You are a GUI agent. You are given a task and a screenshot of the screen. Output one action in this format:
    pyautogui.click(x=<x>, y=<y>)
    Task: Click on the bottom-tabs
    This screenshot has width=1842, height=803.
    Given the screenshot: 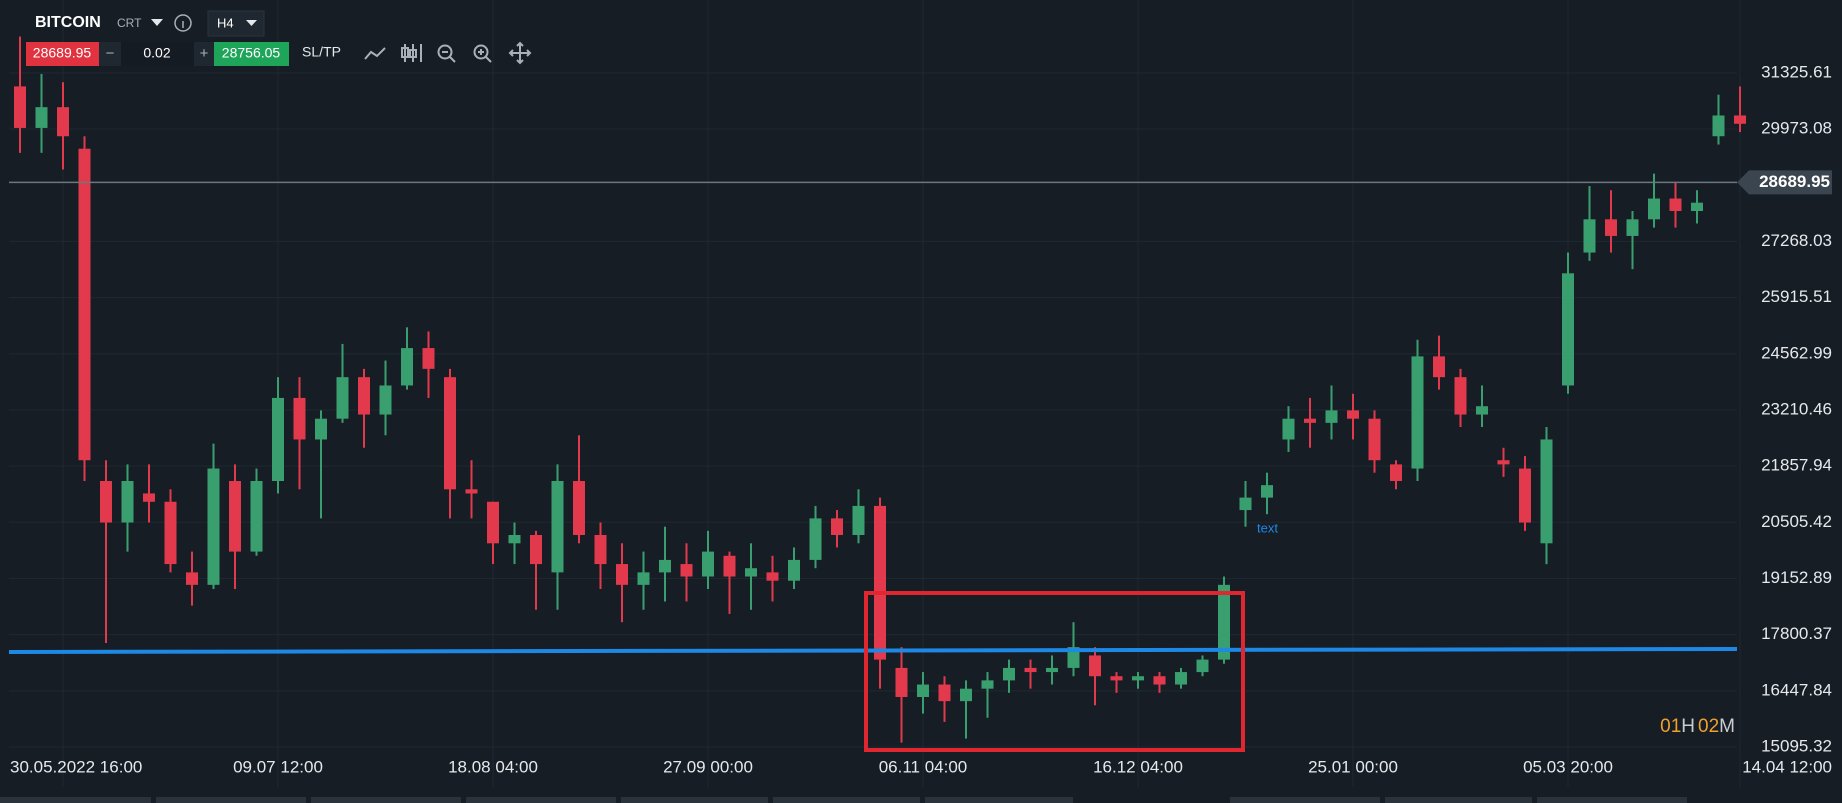 What is the action you would take?
    pyautogui.click(x=843, y=800)
    